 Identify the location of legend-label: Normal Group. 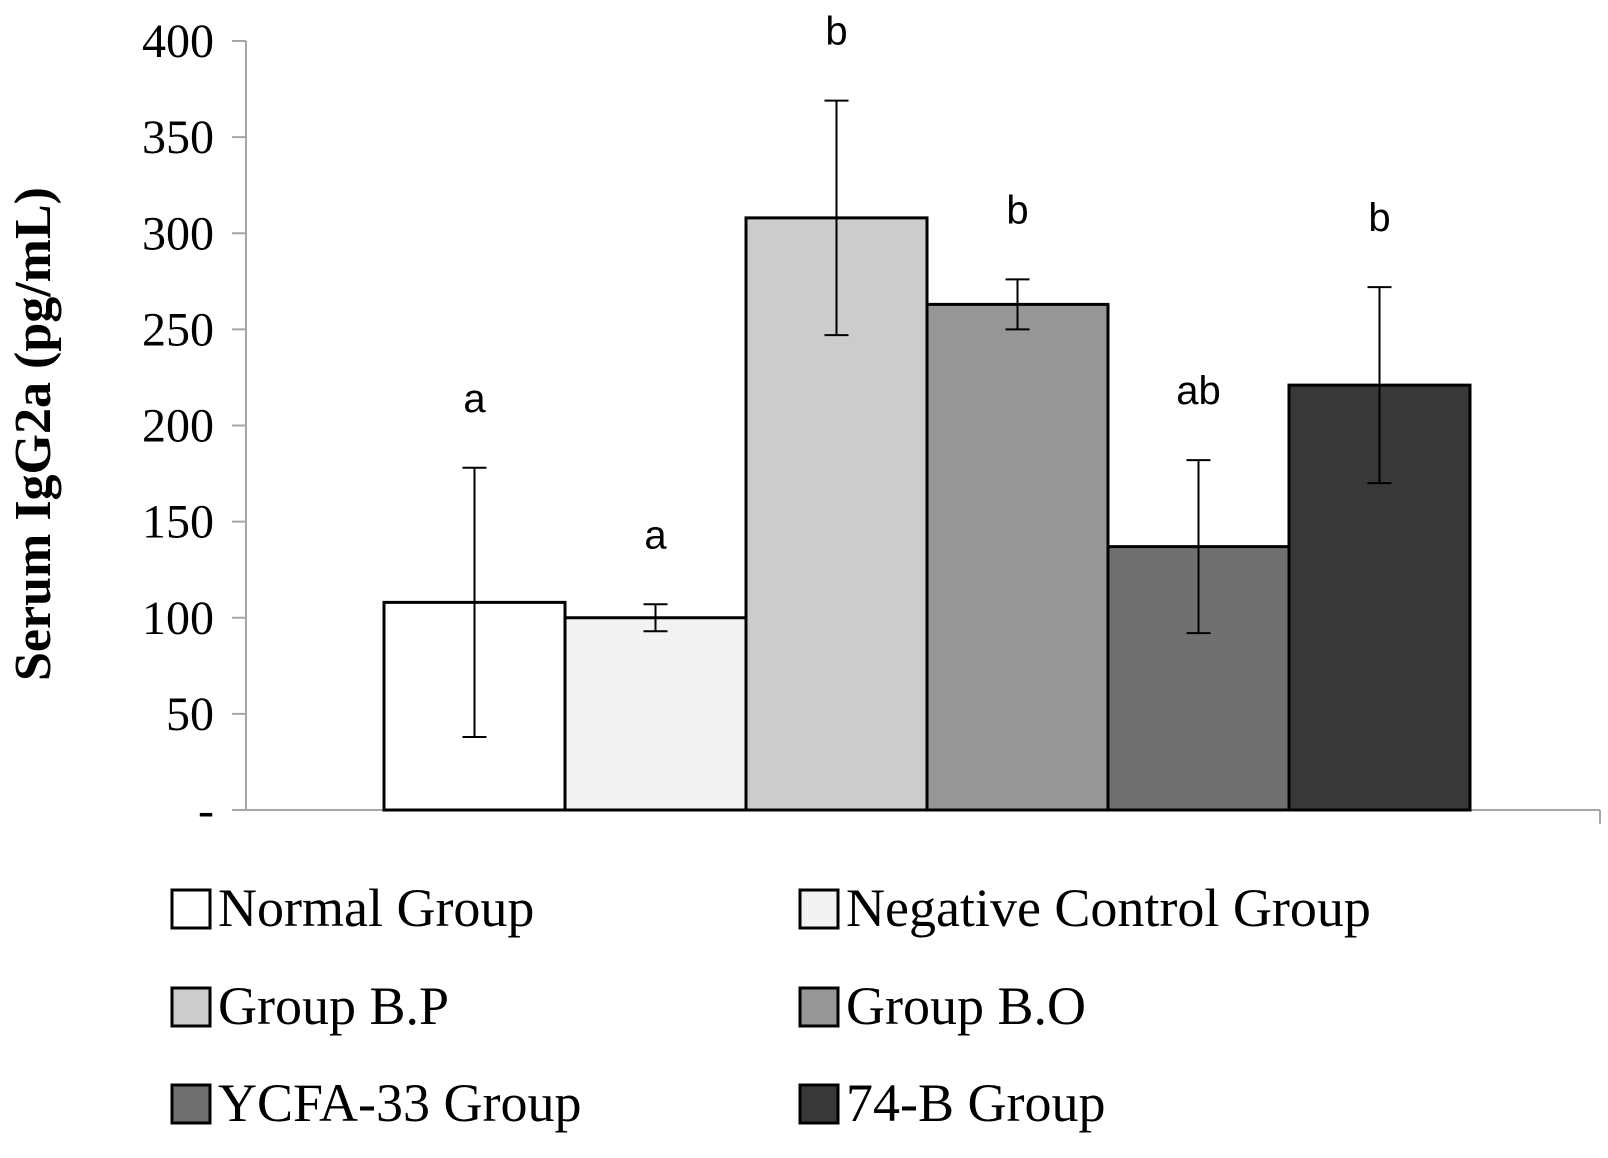
(376, 908).